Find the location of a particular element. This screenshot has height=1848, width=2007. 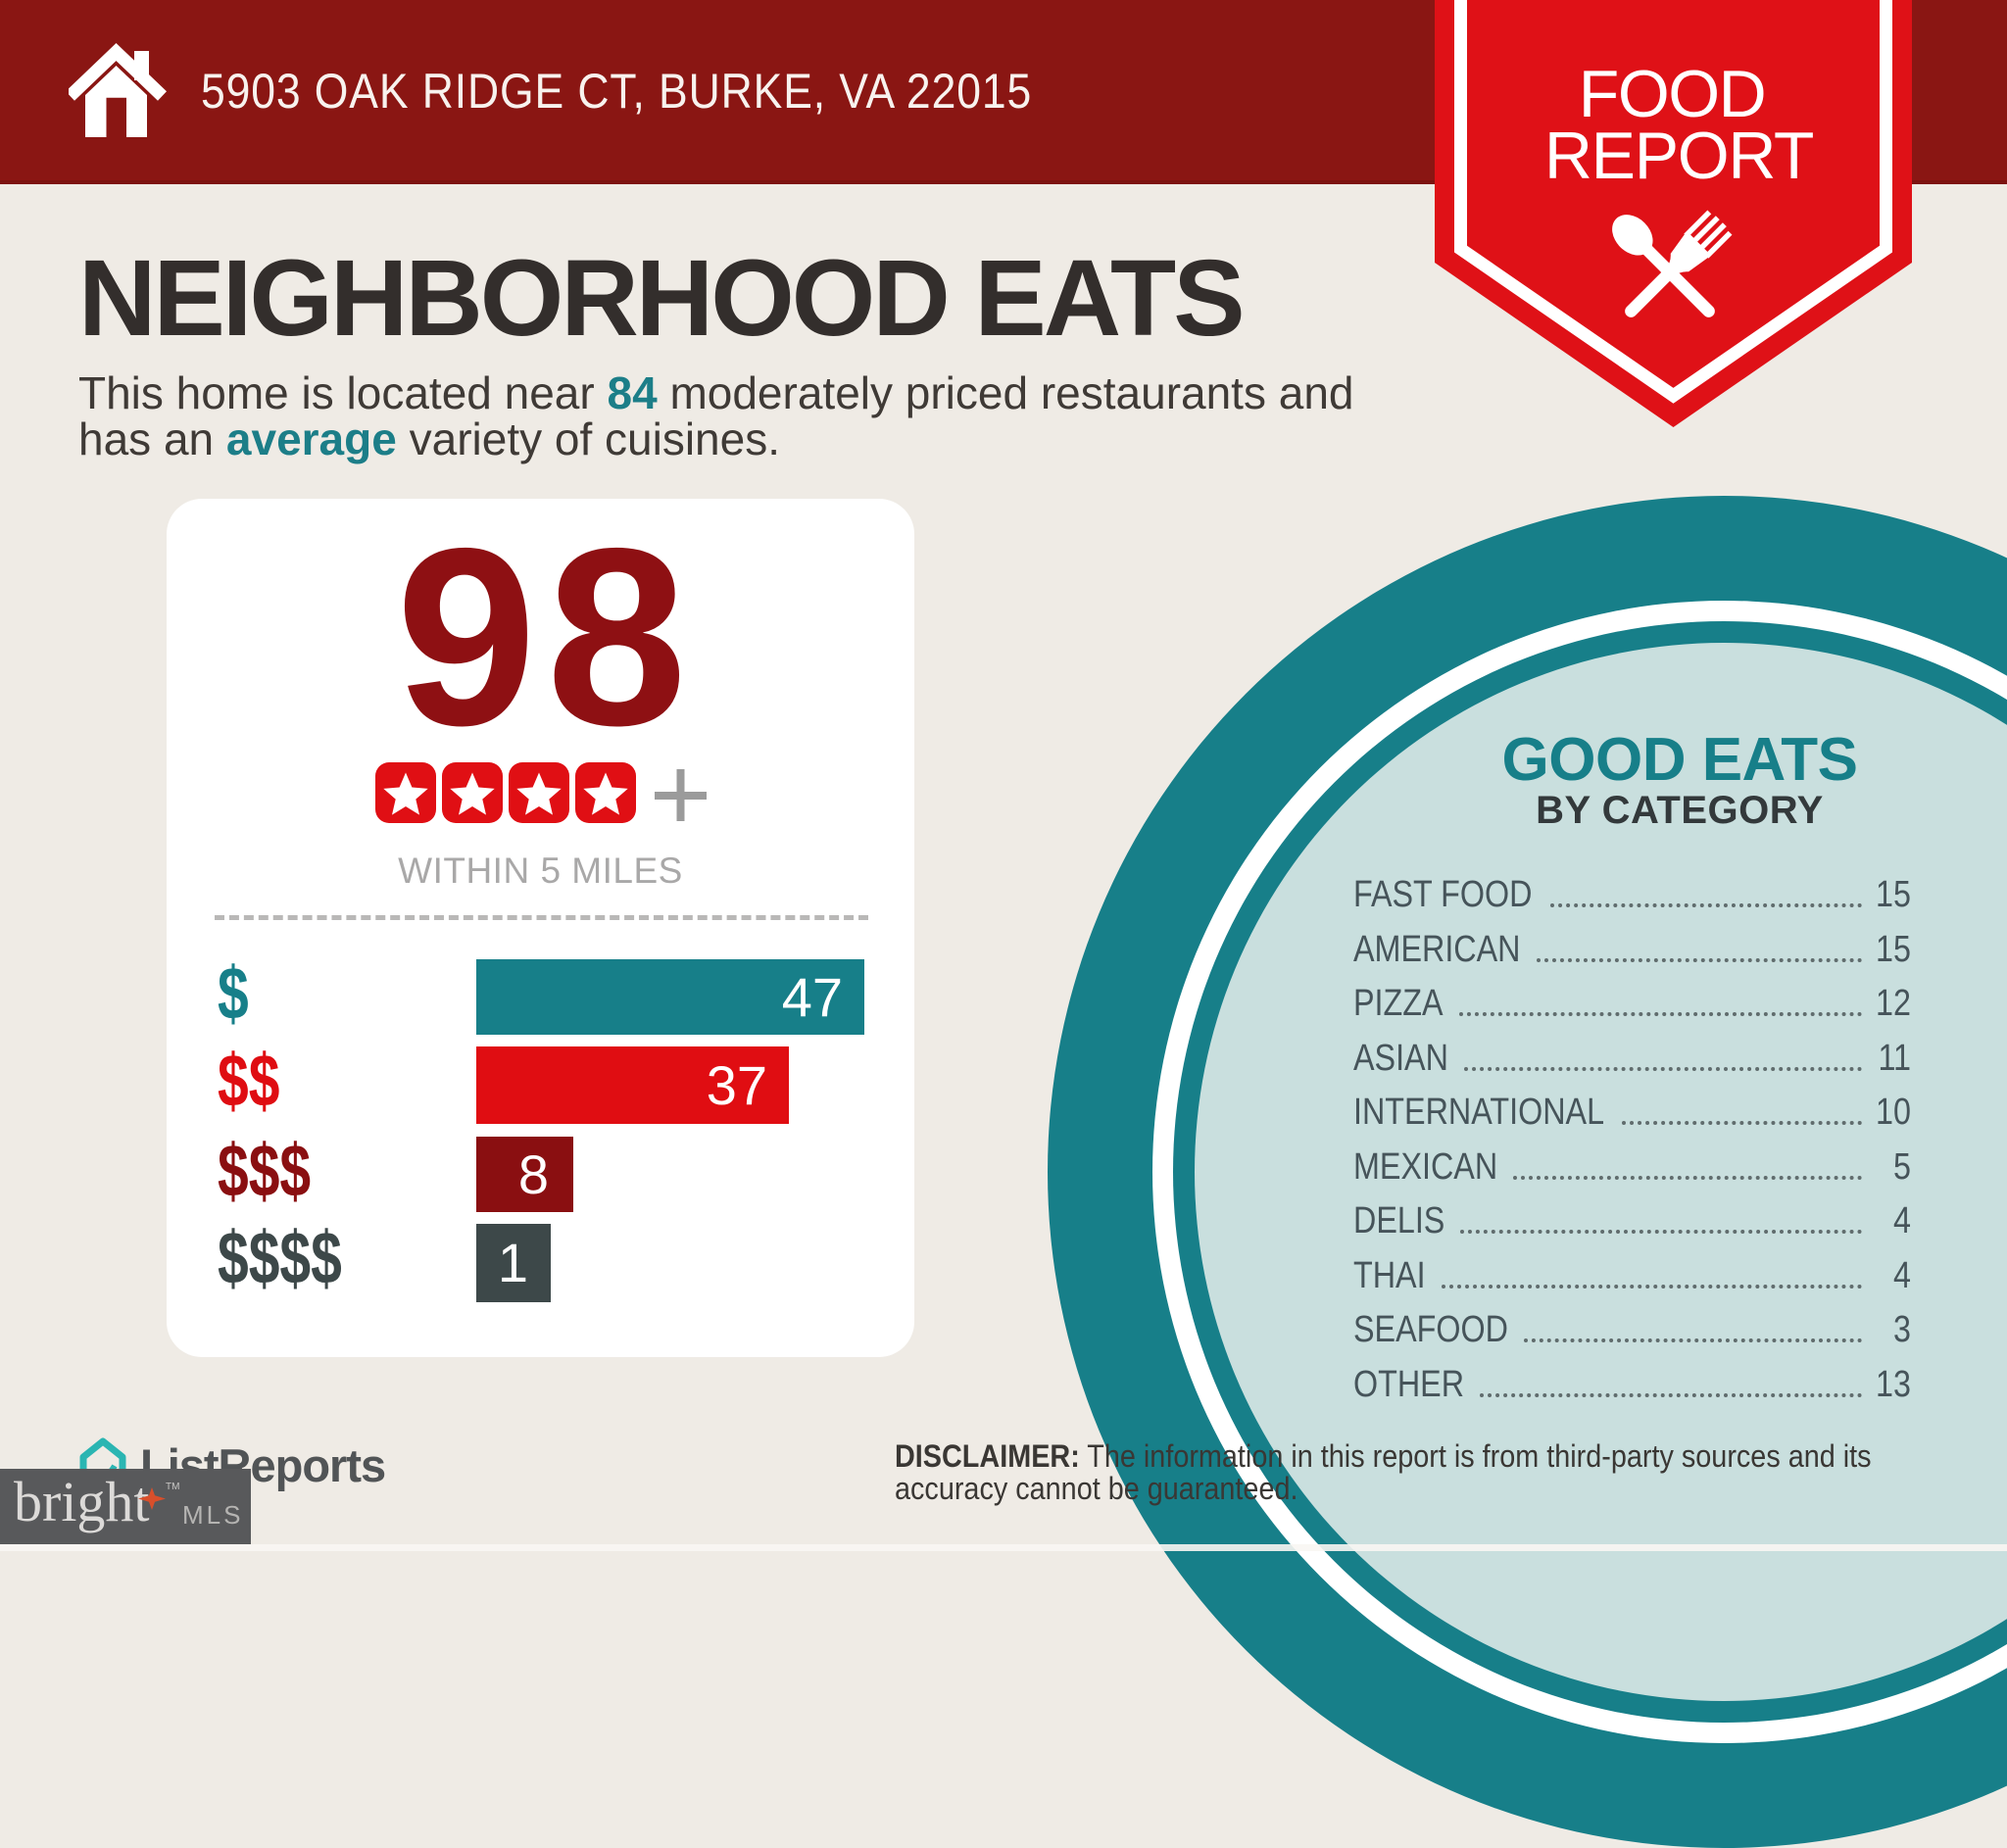

svg-text: REPORT is located at coordinates (1678, 156).